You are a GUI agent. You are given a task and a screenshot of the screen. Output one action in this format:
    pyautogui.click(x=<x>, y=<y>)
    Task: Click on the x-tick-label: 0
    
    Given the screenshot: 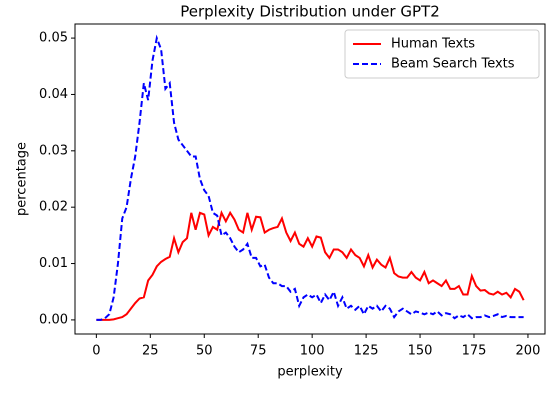 What is the action you would take?
    pyautogui.click(x=96, y=351)
    